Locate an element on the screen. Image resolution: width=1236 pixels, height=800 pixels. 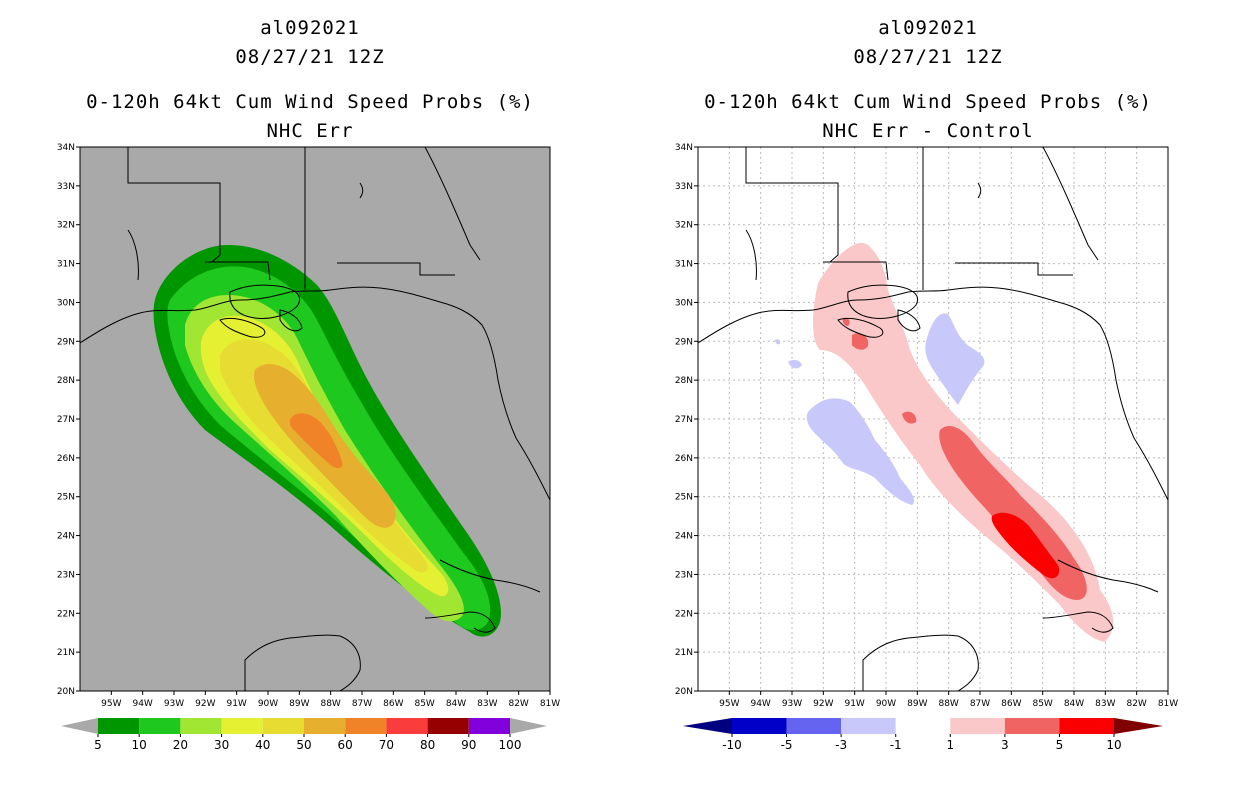
colorbar-label: 50 is located at coordinates (303, 745).